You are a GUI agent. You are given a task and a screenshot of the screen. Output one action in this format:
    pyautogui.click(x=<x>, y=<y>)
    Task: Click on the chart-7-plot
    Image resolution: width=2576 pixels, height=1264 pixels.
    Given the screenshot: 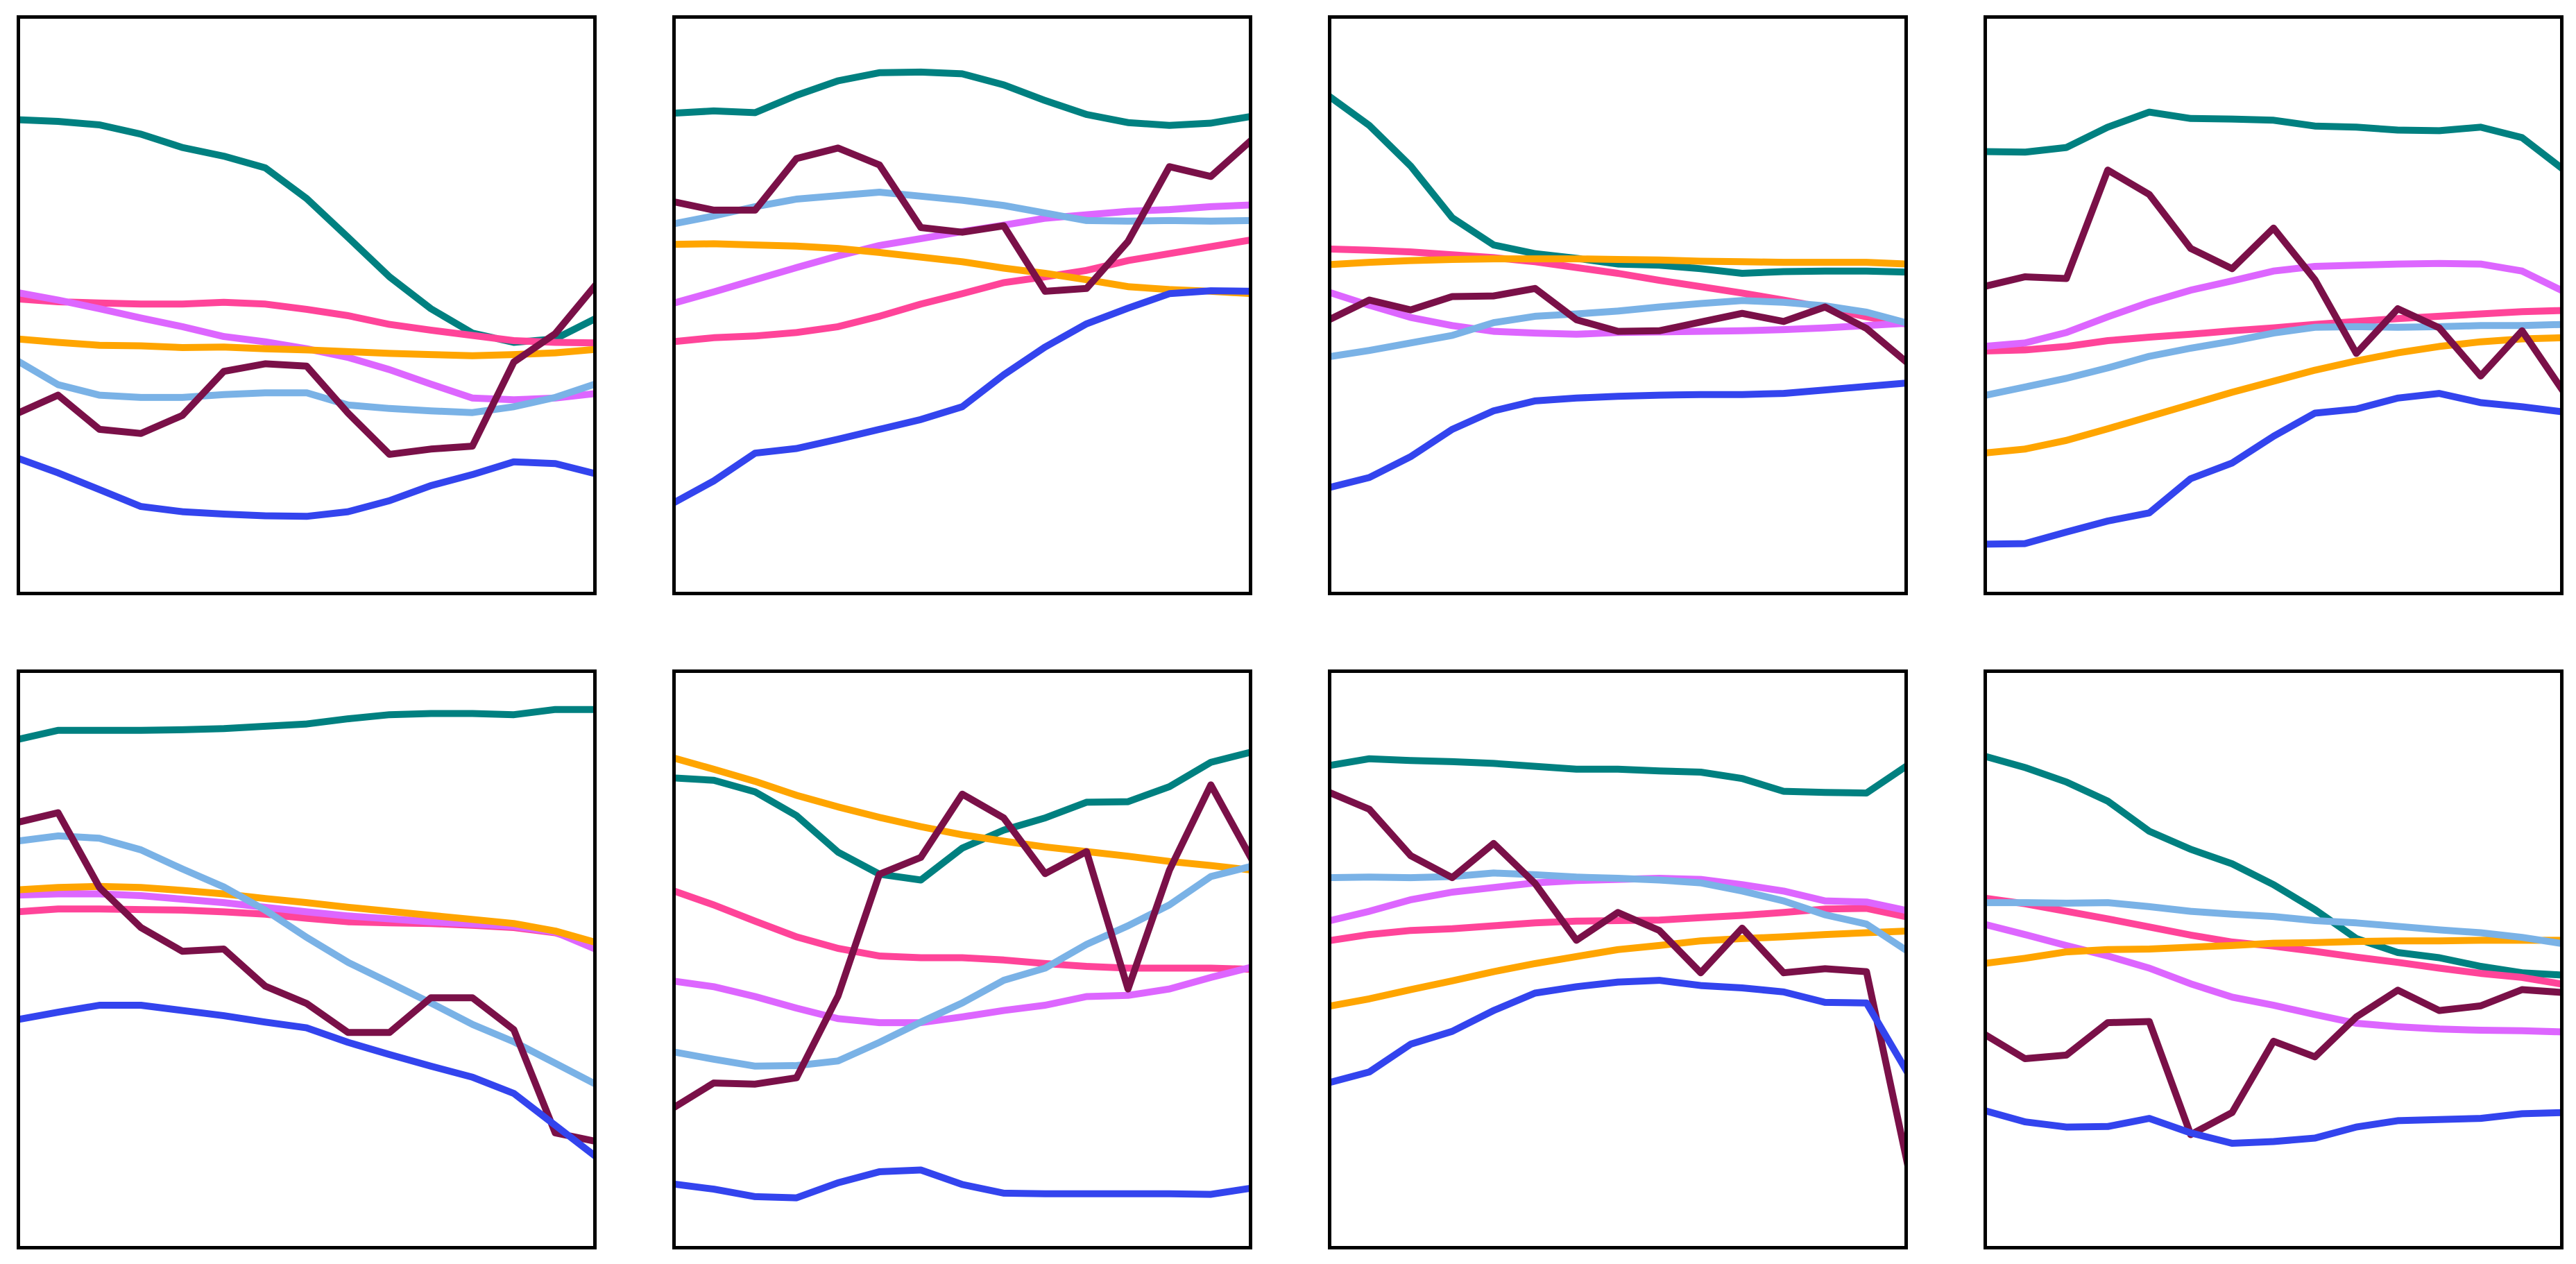 What is the action you would take?
    pyautogui.click(x=1618, y=959)
    